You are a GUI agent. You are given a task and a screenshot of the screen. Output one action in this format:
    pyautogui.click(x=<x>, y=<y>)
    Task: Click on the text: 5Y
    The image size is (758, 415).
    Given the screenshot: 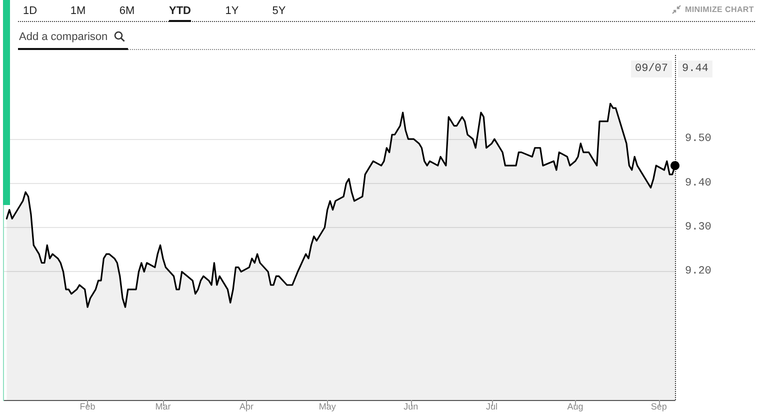 What is the action you would take?
    pyautogui.click(x=279, y=11)
    